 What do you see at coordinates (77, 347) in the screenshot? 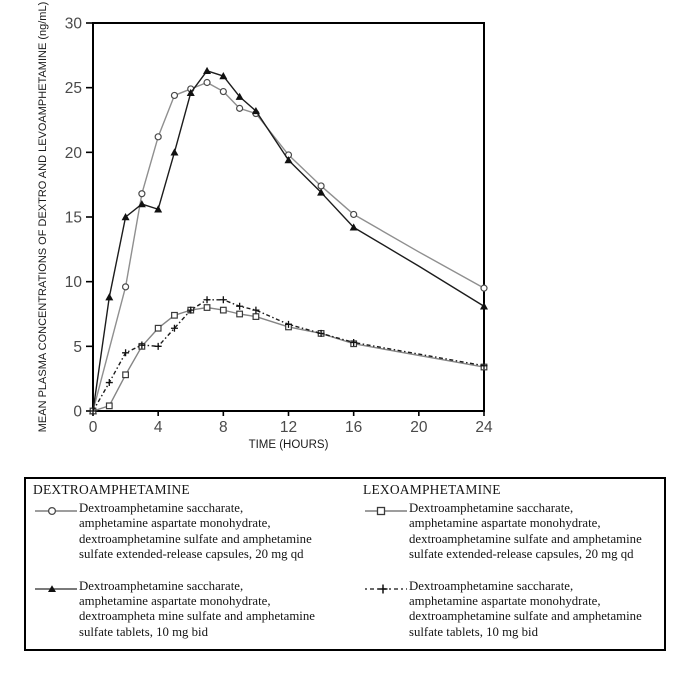
I see `y-tick-label: 5` at bounding box center [77, 347].